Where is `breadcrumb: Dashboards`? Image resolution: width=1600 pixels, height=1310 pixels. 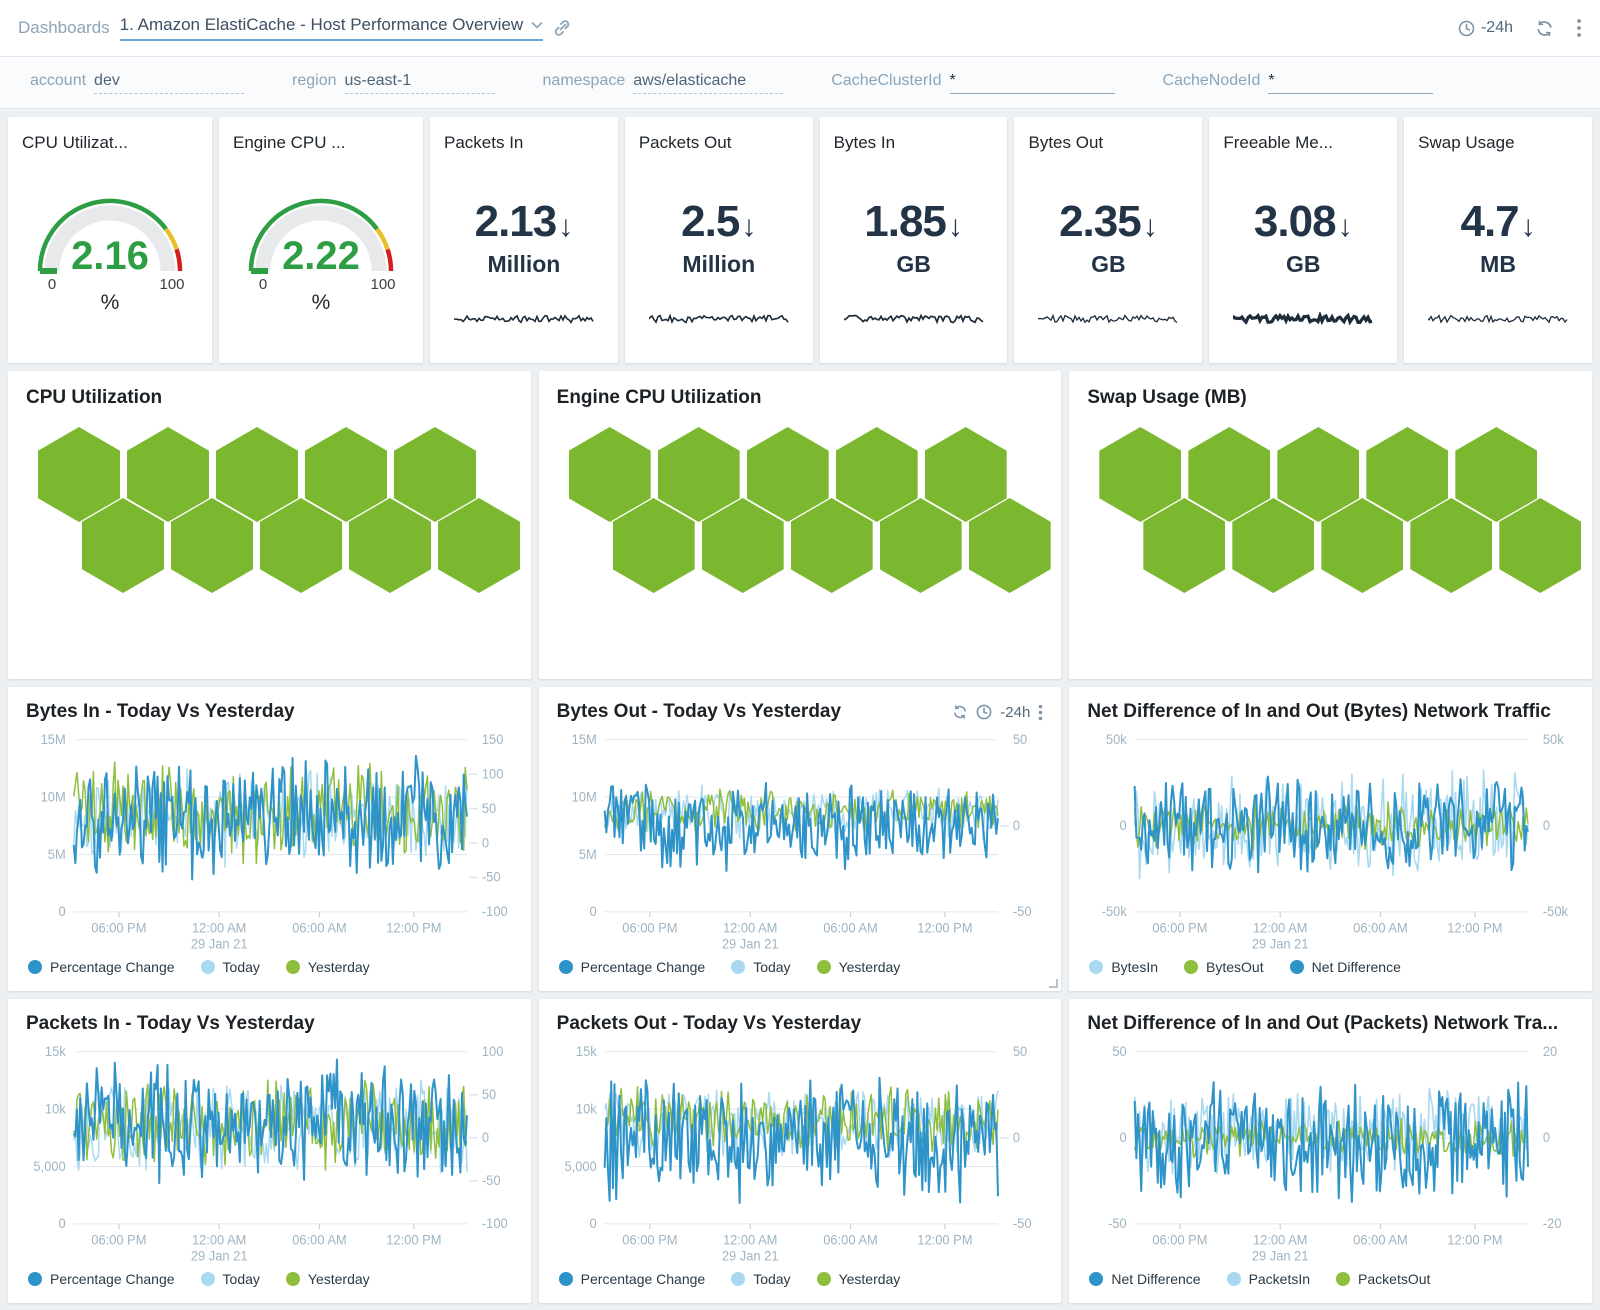
breadcrumb: Dashboards is located at coordinates (64, 27).